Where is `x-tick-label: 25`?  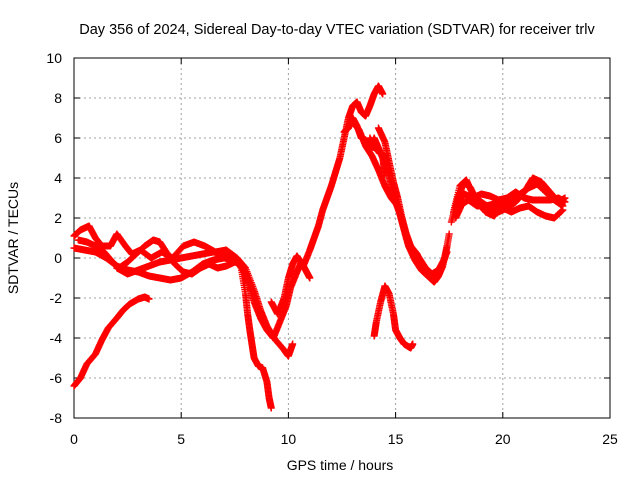 x-tick-label: 25 is located at coordinates (610, 439).